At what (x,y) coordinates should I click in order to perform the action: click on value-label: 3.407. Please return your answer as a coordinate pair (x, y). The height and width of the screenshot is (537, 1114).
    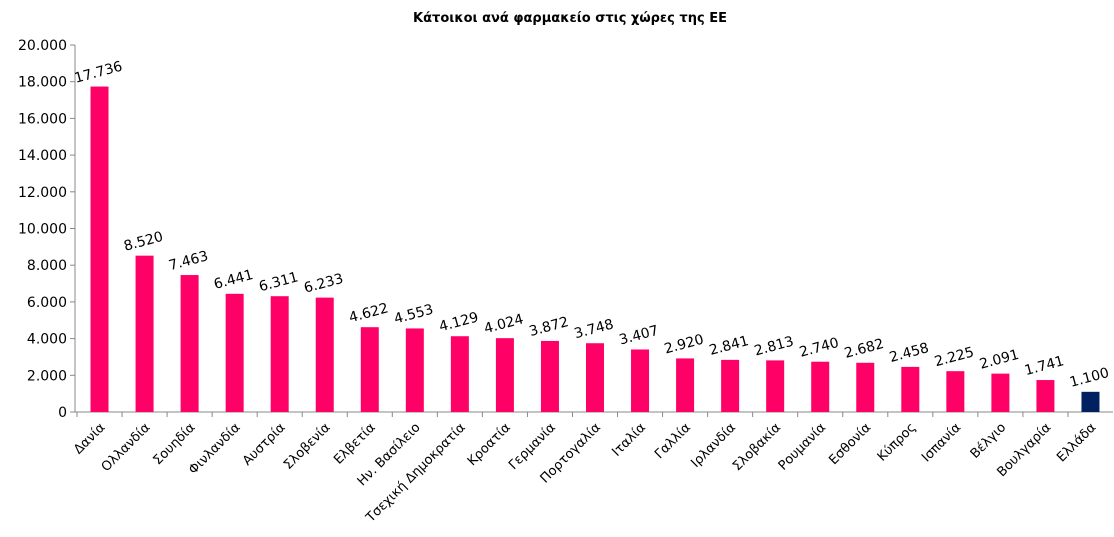
    Looking at the image, I should click on (639, 336).